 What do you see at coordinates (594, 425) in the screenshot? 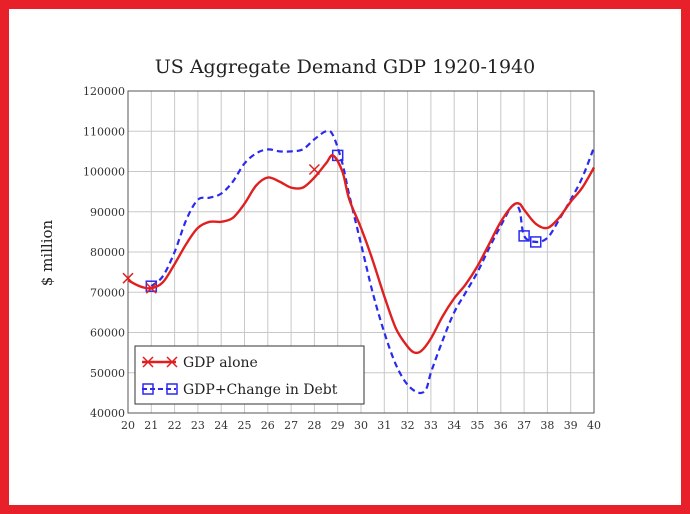
I see `x-tick-label: 40` at bounding box center [594, 425].